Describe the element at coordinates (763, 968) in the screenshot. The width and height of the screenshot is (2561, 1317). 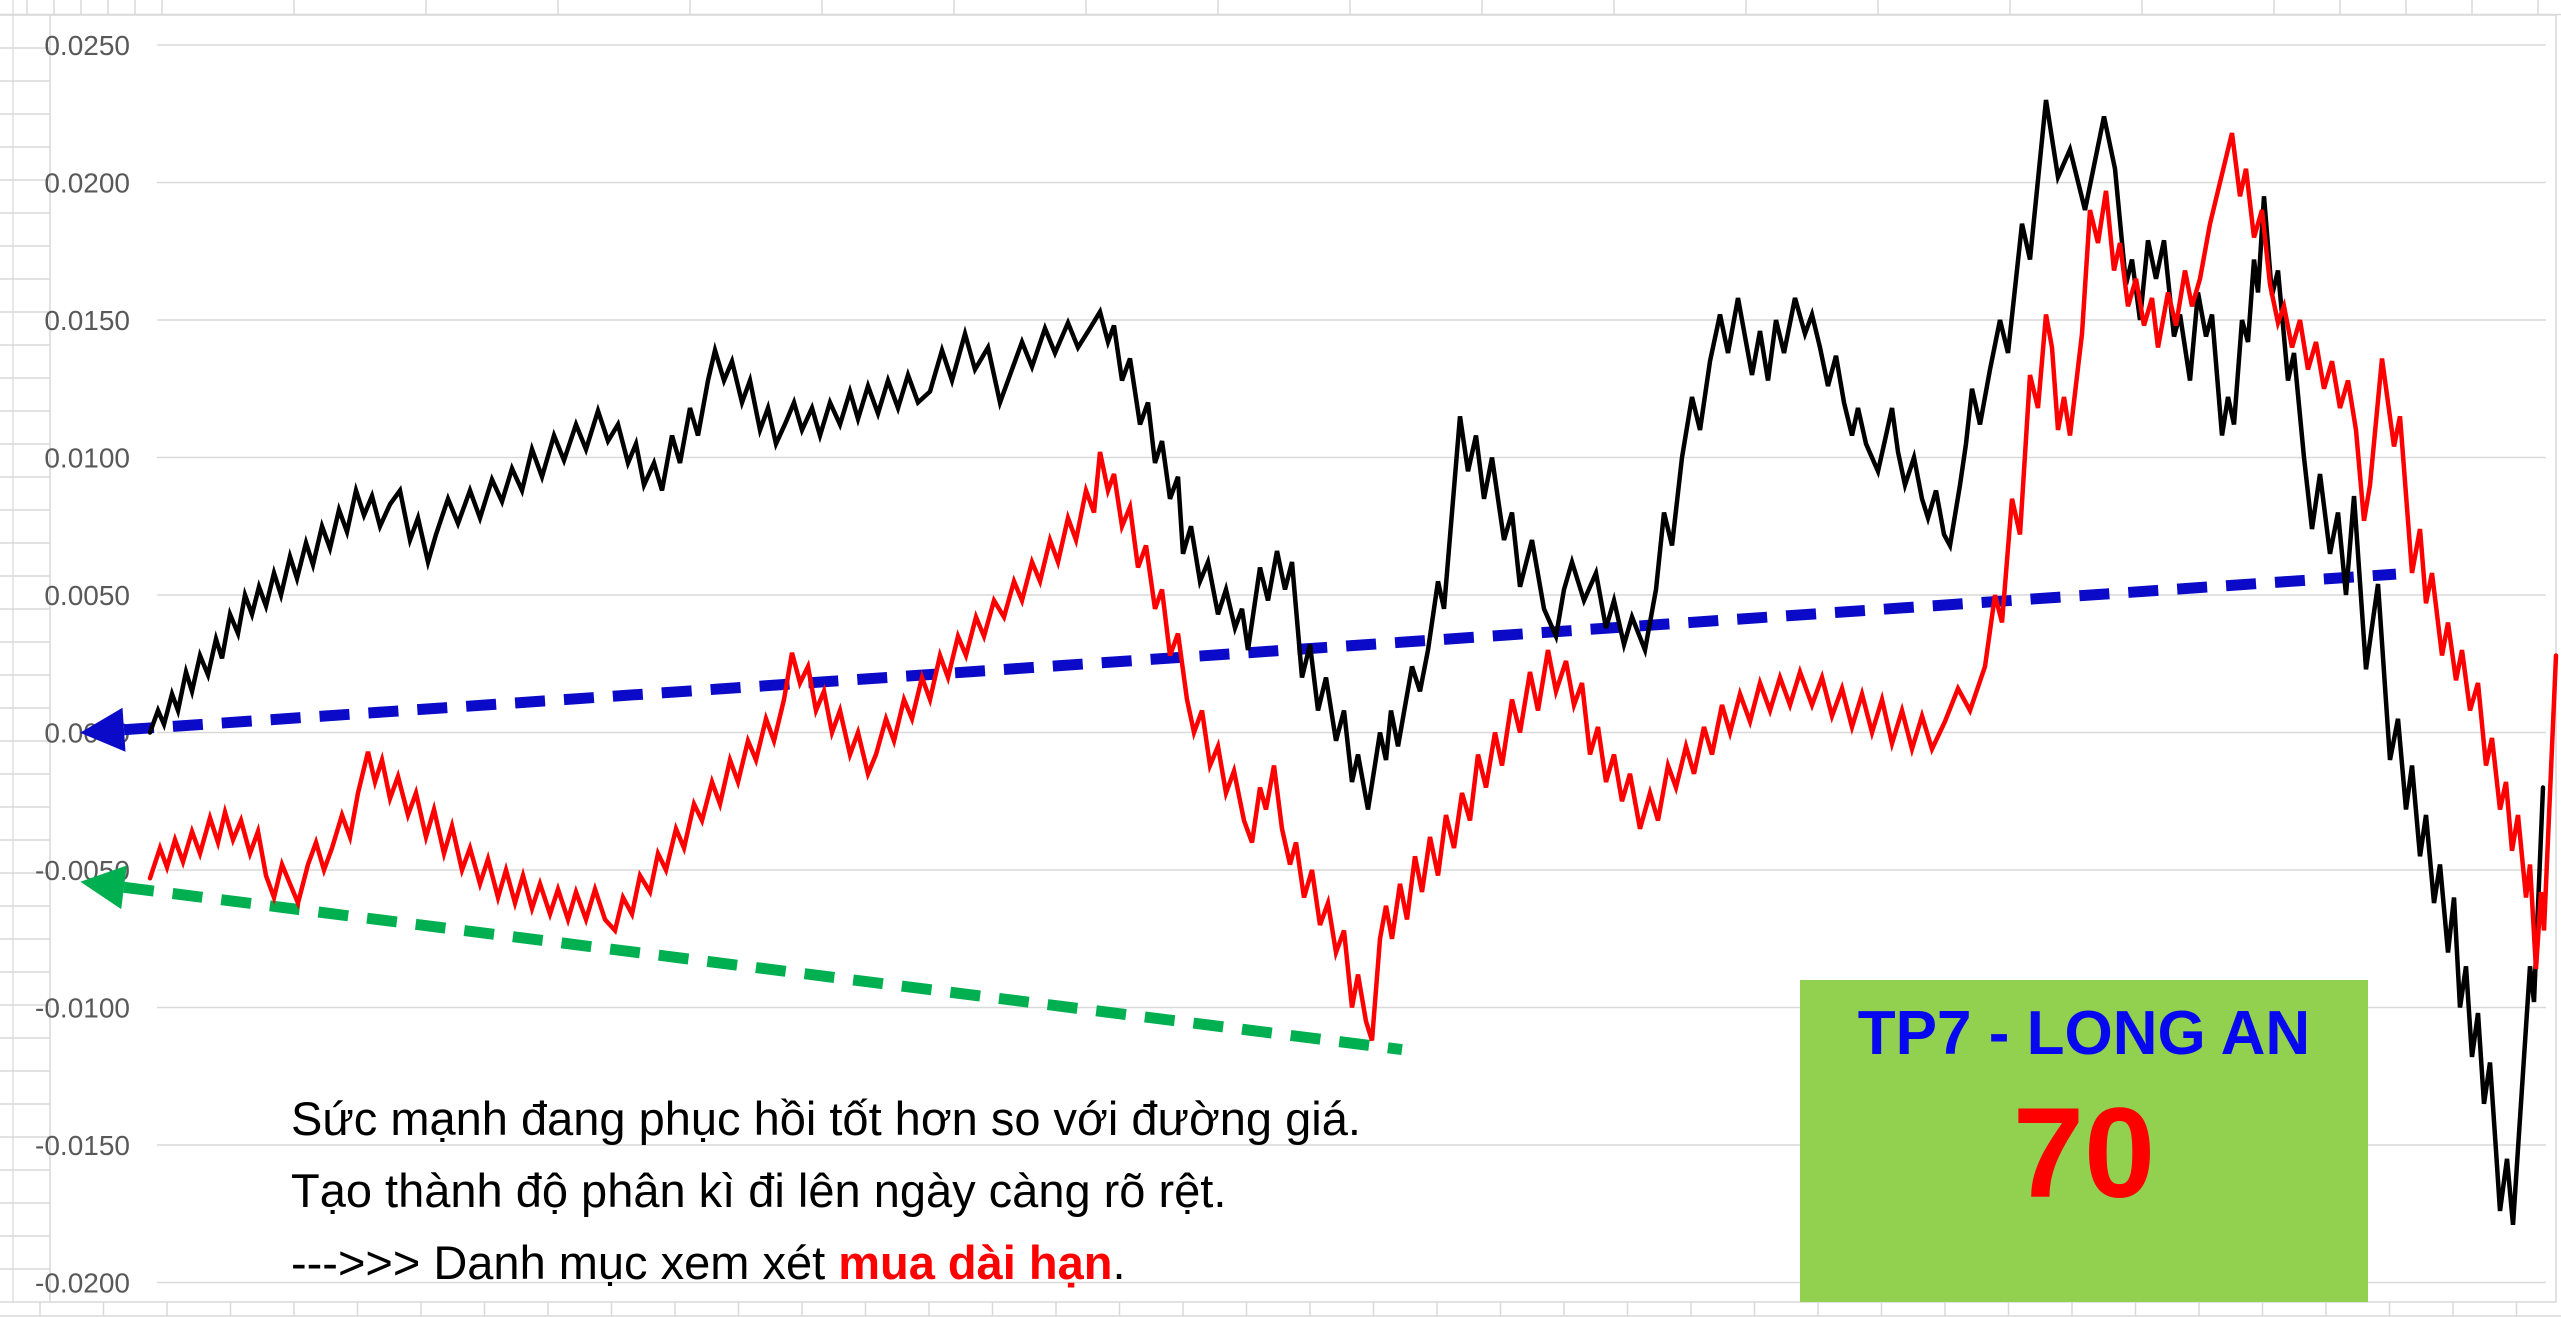
I see `green-divergence-trendline` at that location.